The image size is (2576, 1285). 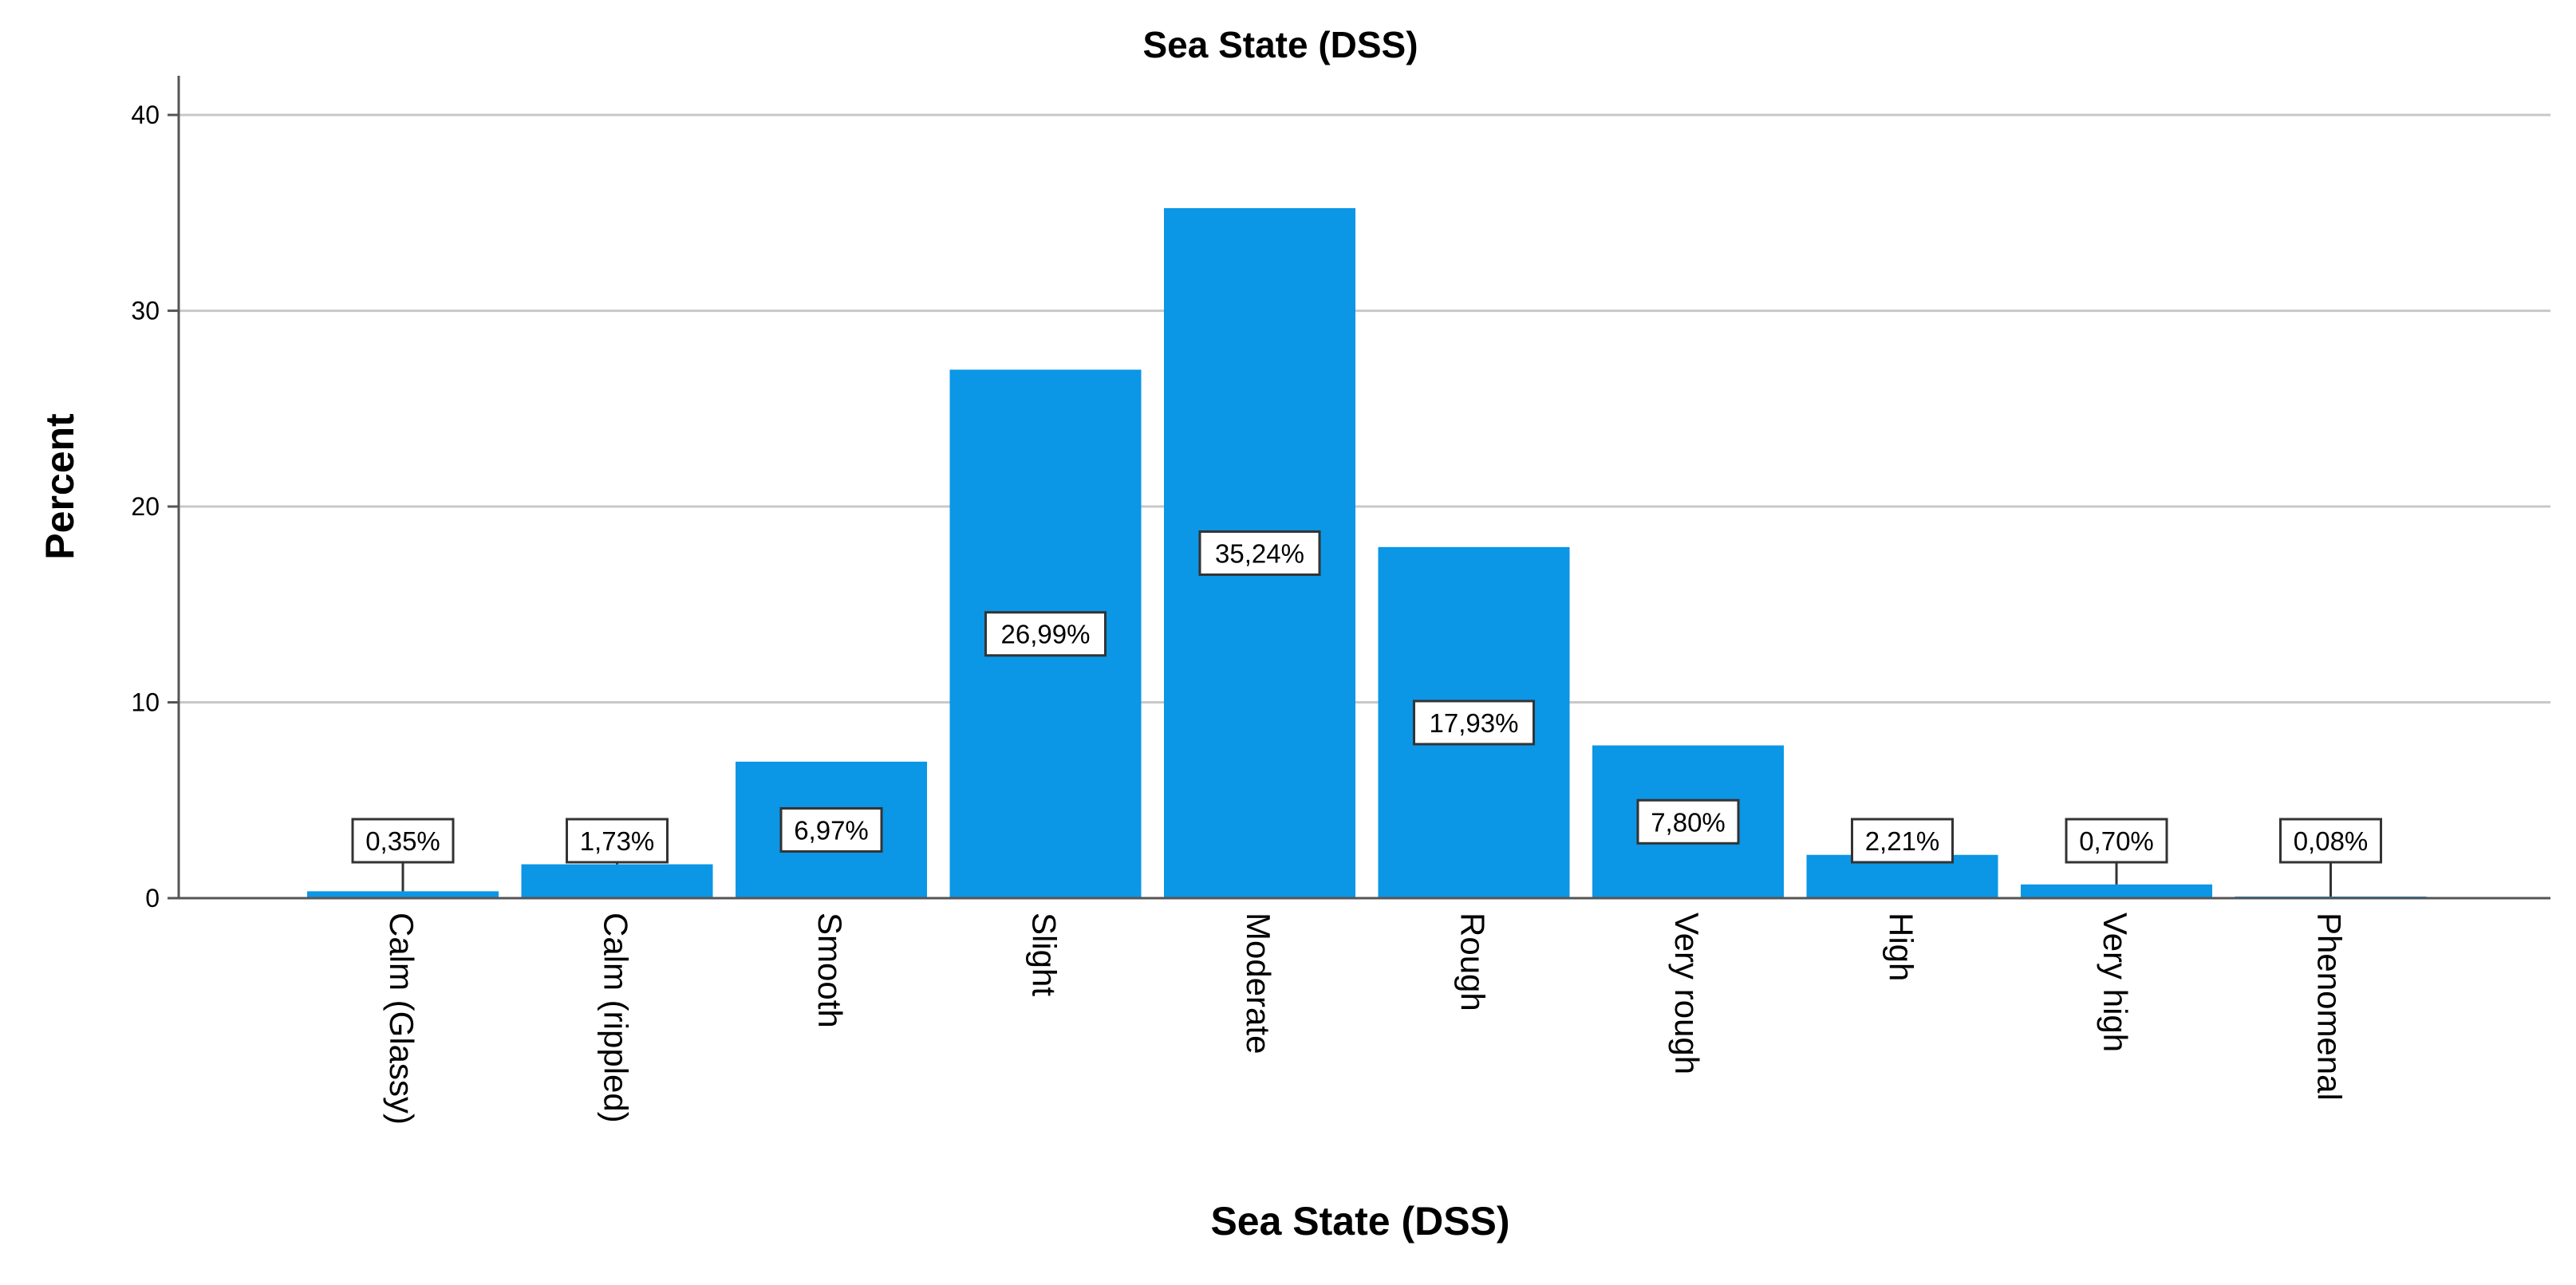 What do you see at coordinates (1045, 954) in the screenshot?
I see `x-tick-label: Slight` at bounding box center [1045, 954].